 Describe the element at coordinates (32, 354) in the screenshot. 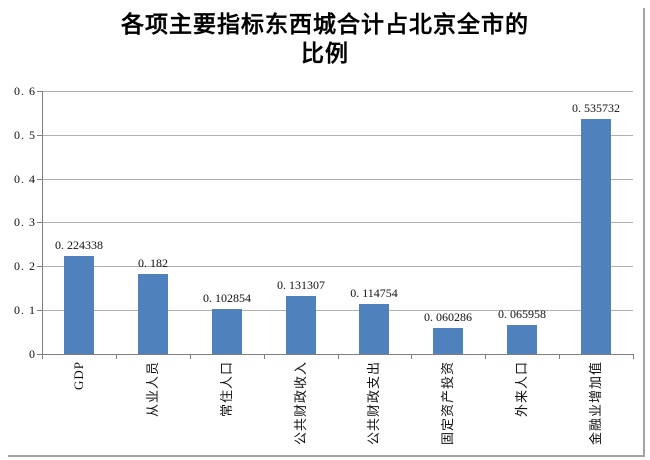

I see `y-tick-label: 0` at that location.